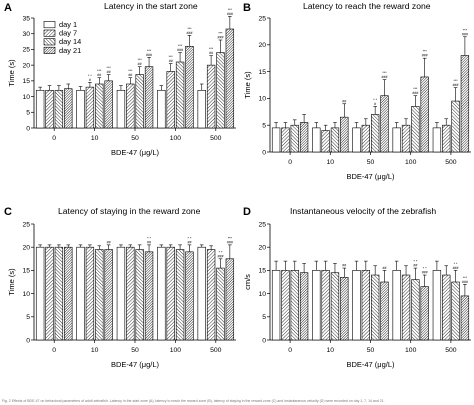 The width and height of the screenshot is (474, 405). What do you see at coordinates (363, 211) in the screenshot?
I see `panel-title: Instantaneous velocity of the zebrafish` at bounding box center [363, 211].